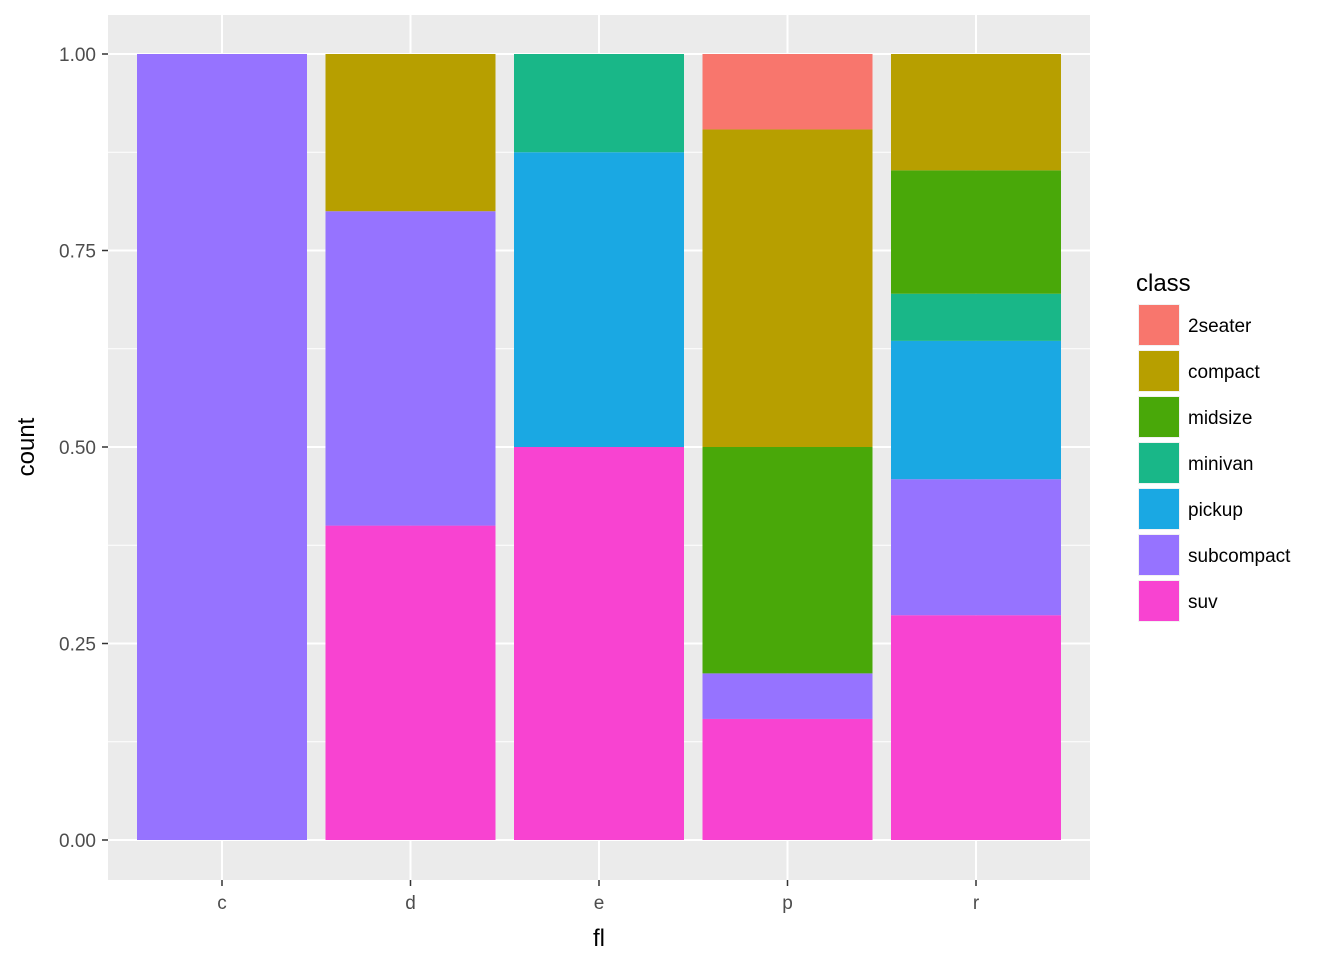 The image size is (1344, 960). I want to click on legend-label-midsize: midsize, so click(1220, 418).